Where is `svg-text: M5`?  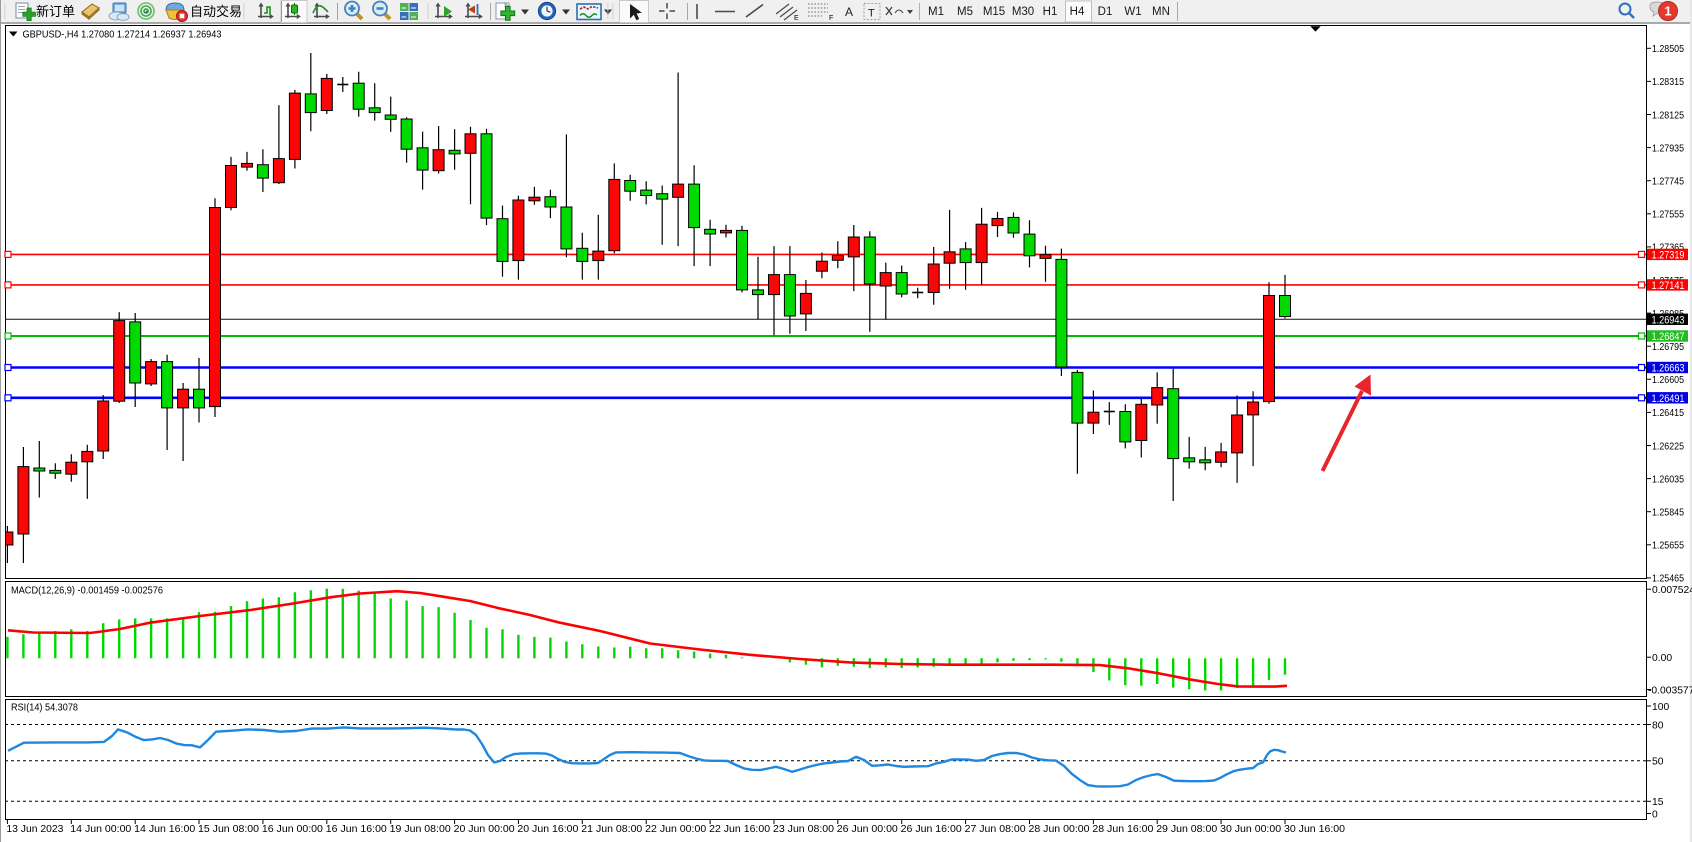
svg-text: M5 is located at coordinates (965, 12).